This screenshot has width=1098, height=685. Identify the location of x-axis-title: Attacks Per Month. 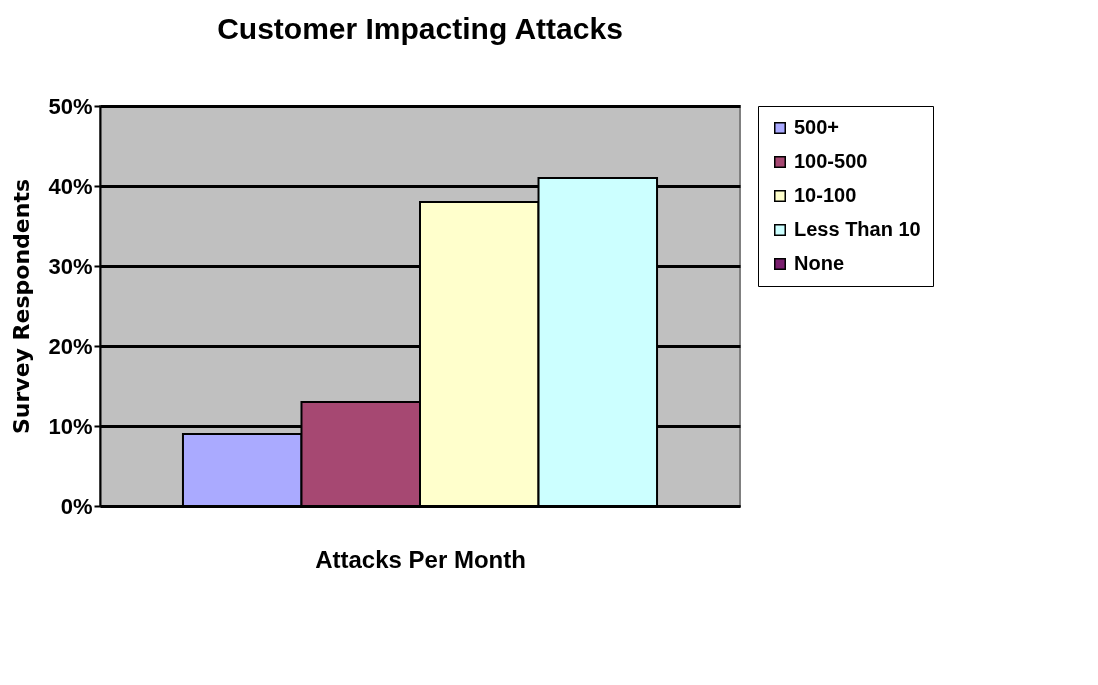
(420, 559).